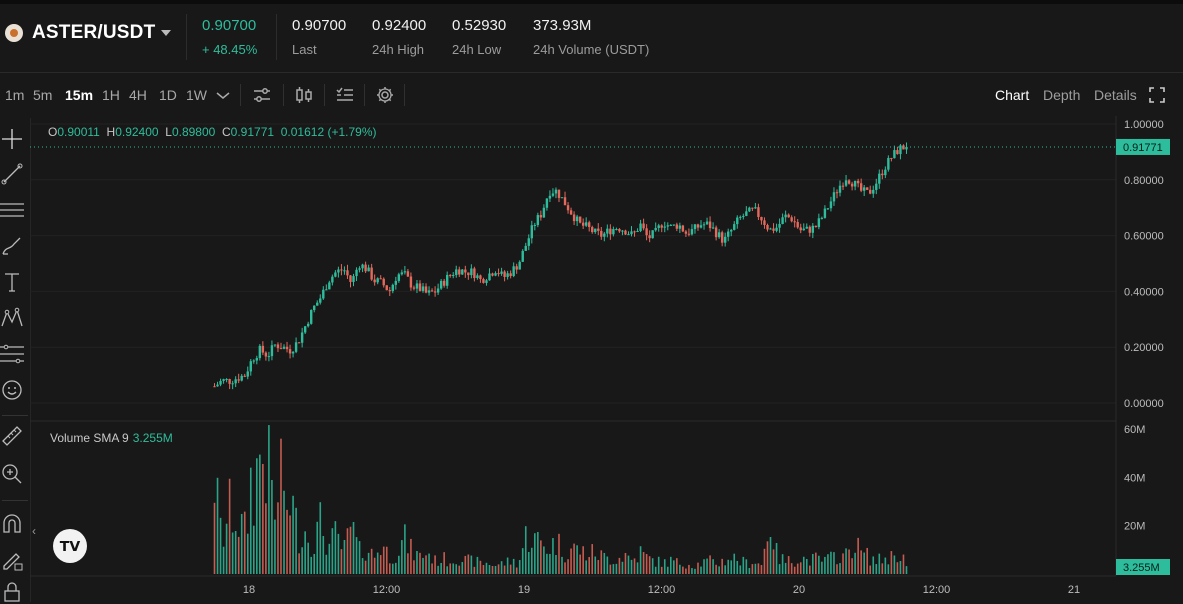 The width and height of the screenshot is (1183, 604). What do you see at coordinates (12, 524) in the screenshot?
I see `magnet-tool` at bounding box center [12, 524].